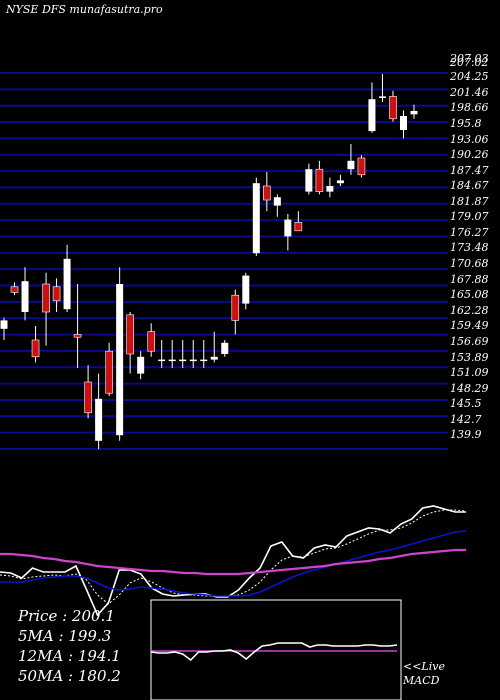 Image resolution: width=500 pixels, height=700 pixels. What do you see at coordinates (469, 247) in the screenshot?
I see `y-tick-label: 173.48` at bounding box center [469, 247].